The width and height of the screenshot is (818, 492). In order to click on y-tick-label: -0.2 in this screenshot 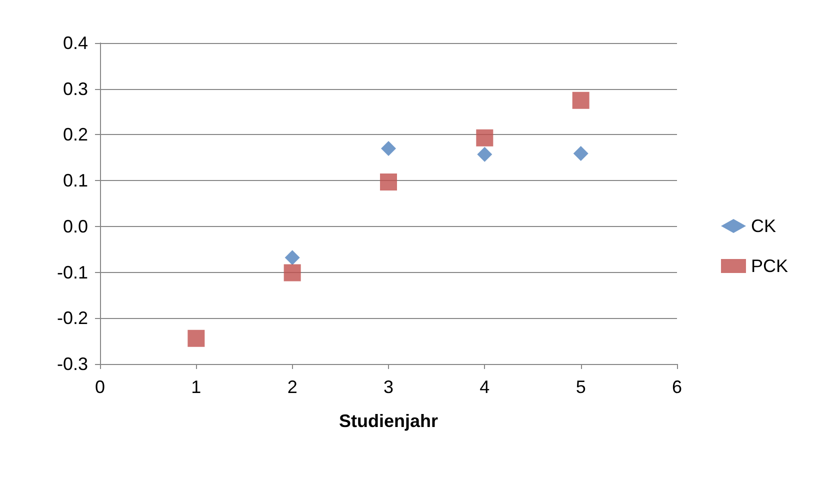, I will do `click(72, 318)`.